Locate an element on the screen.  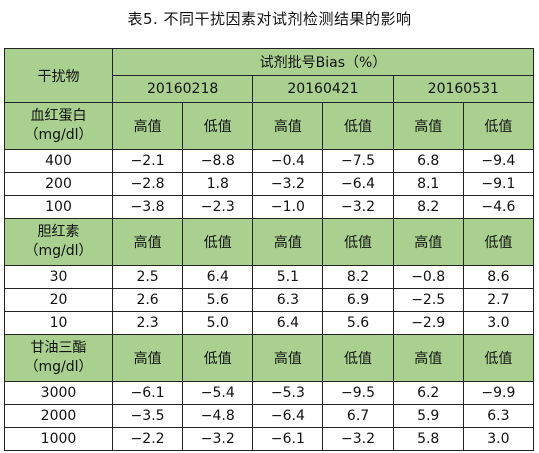
bias-value-cell: −0.8 is located at coordinates (428, 277).